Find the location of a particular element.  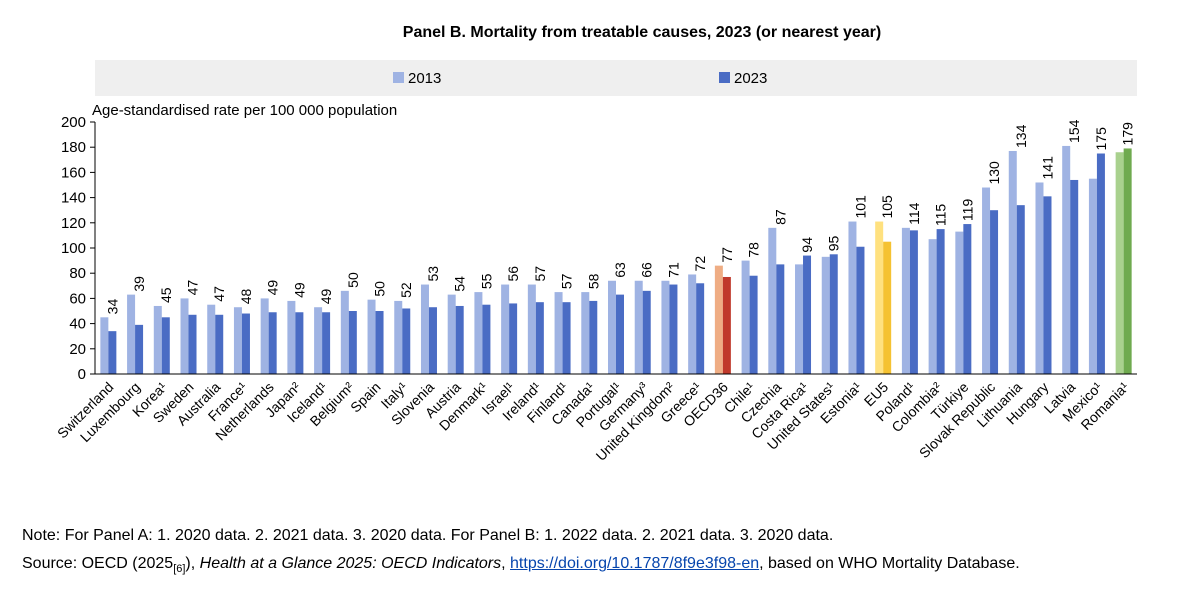

data-label: 52 is located at coordinates (406, 290).